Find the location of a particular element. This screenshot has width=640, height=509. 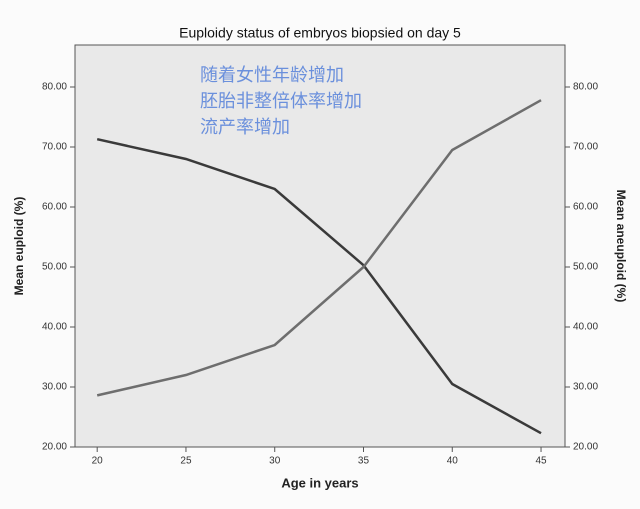

x-axis-label: Age in years is located at coordinates (319, 482).